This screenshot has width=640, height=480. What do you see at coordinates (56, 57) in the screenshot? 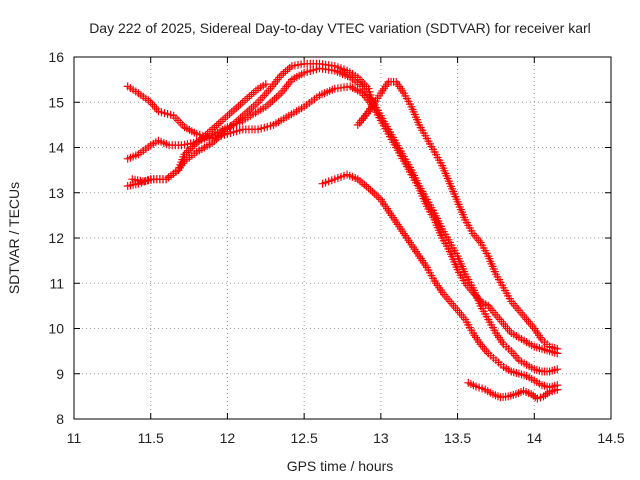
I see `y-tick-label: 16` at bounding box center [56, 57].